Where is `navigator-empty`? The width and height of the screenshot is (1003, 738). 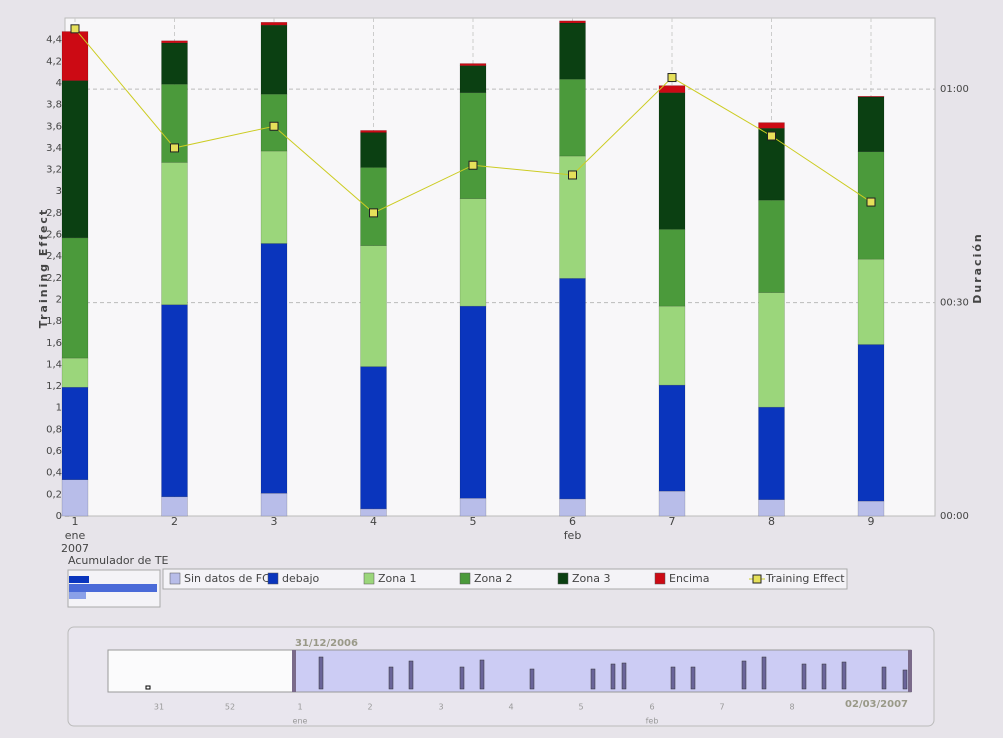
navigator-empty is located at coordinates (201, 671).